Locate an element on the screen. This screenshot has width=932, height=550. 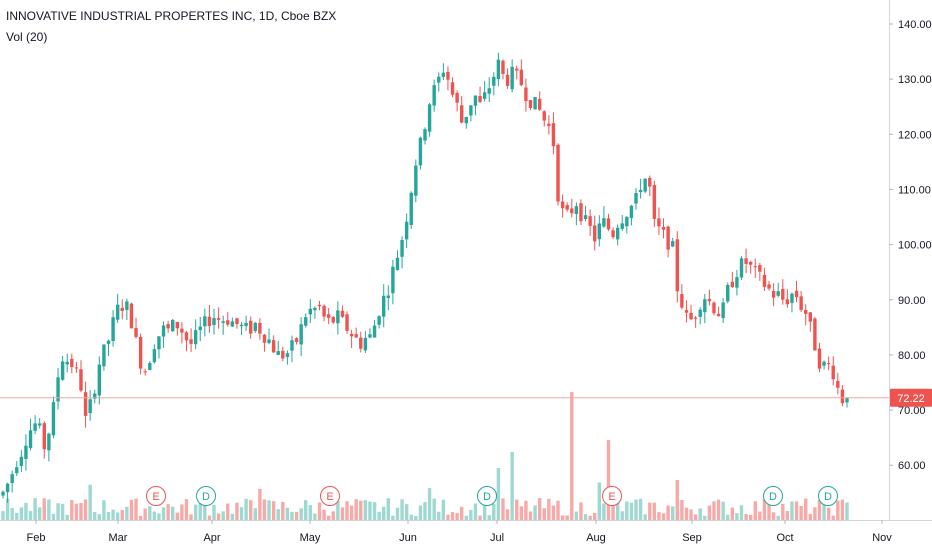
x-tick-label: Jul is located at coordinates (497, 538).